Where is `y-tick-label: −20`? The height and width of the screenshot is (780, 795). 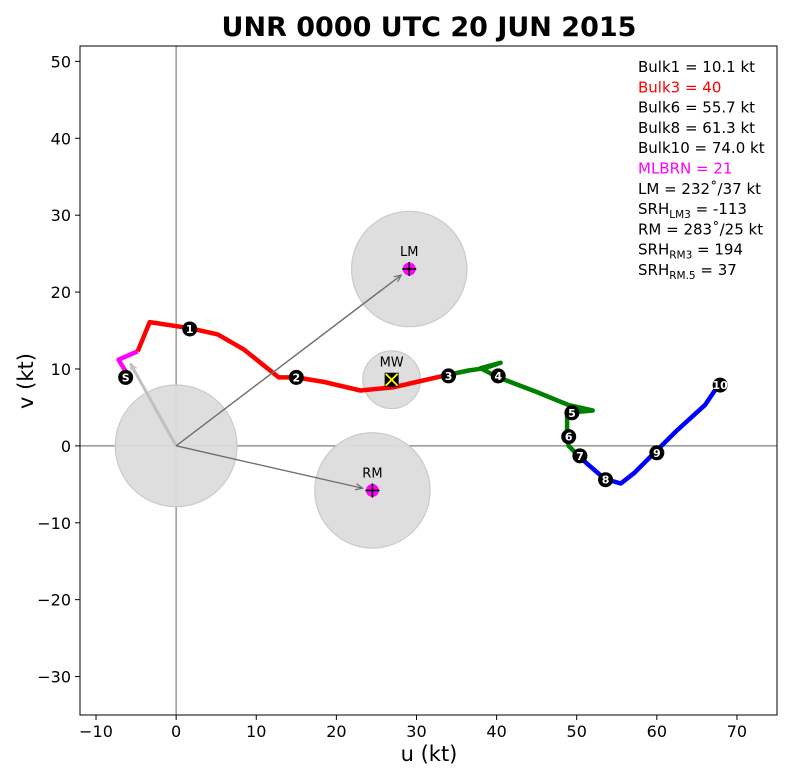
y-tick-label: −20 is located at coordinates (54, 600).